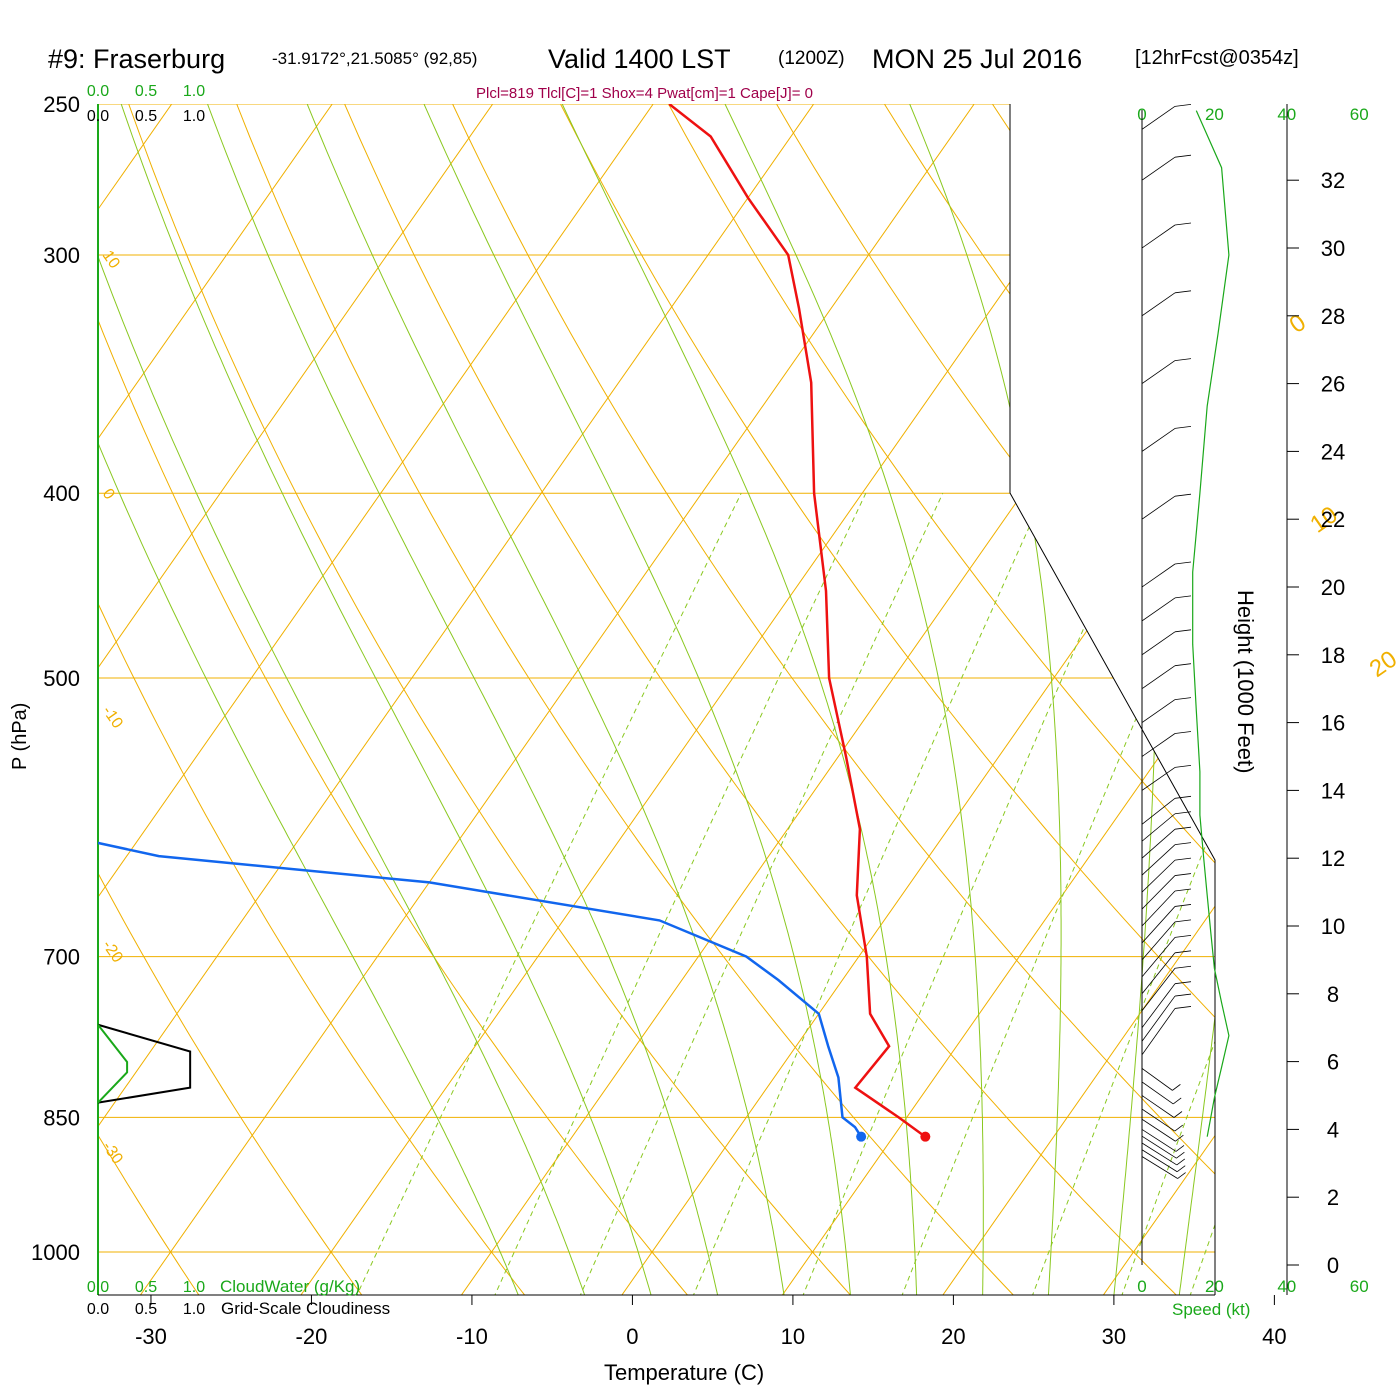 The width and height of the screenshot is (1400, 1400). What do you see at coordinates (112, 951) in the screenshot?
I see `isotherm-label: -20` at bounding box center [112, 951].